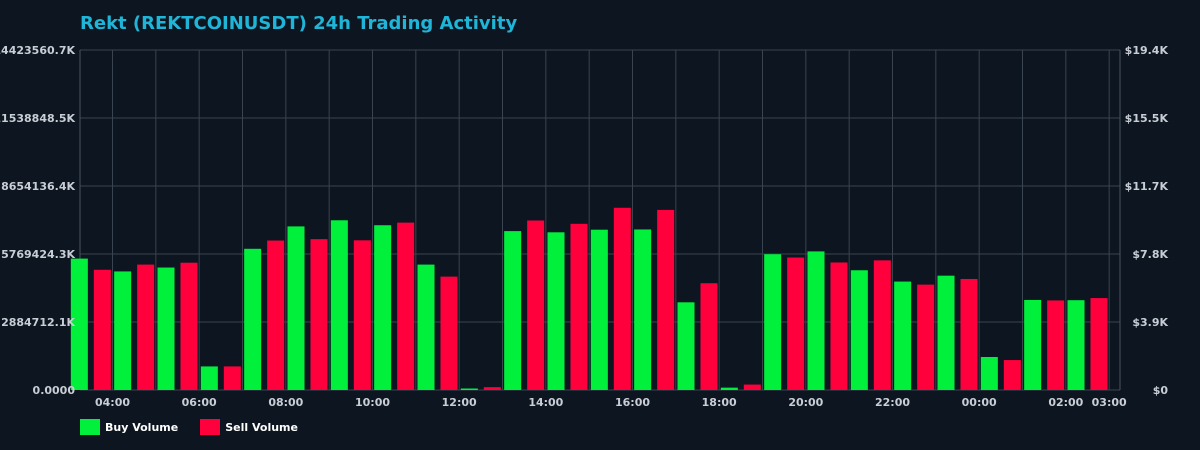 This screenshot has width=1200, height=450. What do you see at coordinates (90, 427) in the screenshot?
I see `legend-swatch-buy` at bounding box center [90, 427].